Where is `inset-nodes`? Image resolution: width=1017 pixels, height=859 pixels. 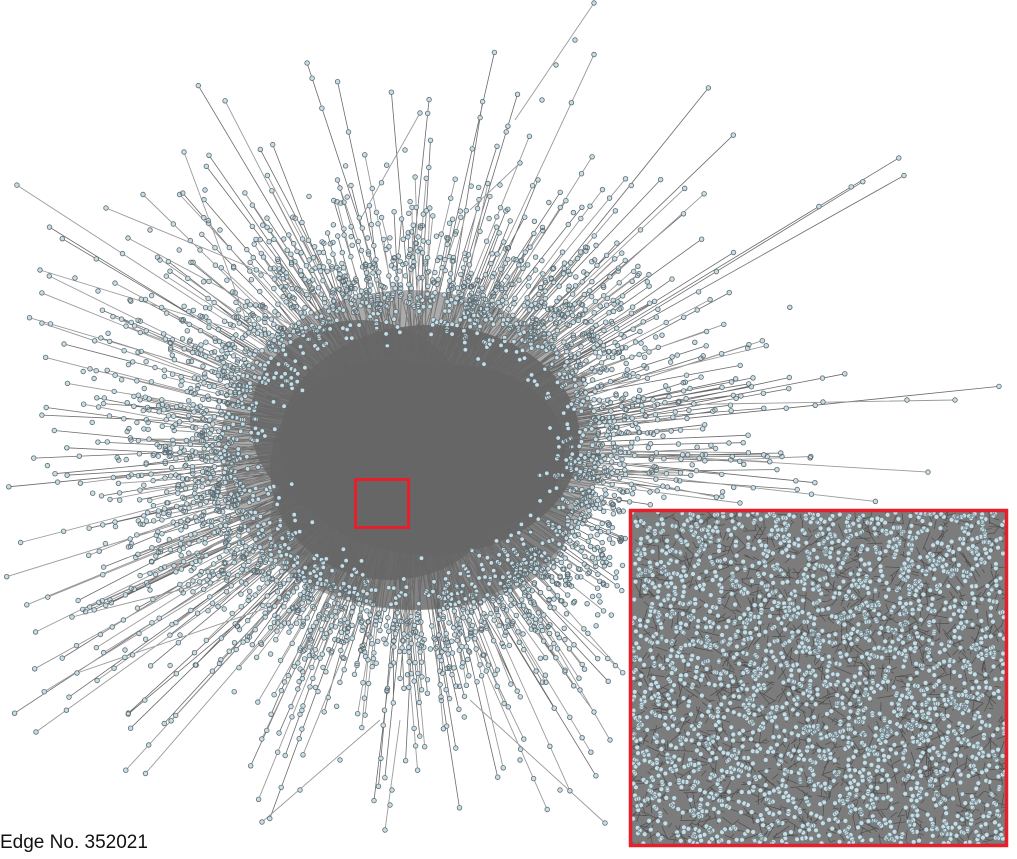 inset-nodes is located at coordinates (818, 678).